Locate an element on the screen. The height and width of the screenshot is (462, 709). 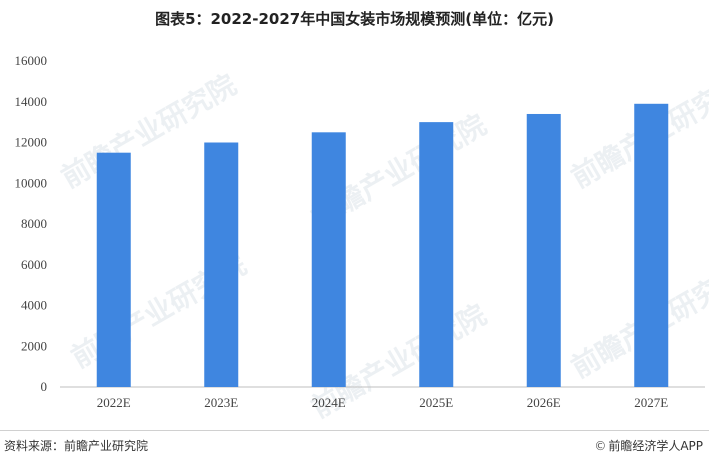
brand-label: © 前瞻经济学人APP is located at coordinates (648, 445).